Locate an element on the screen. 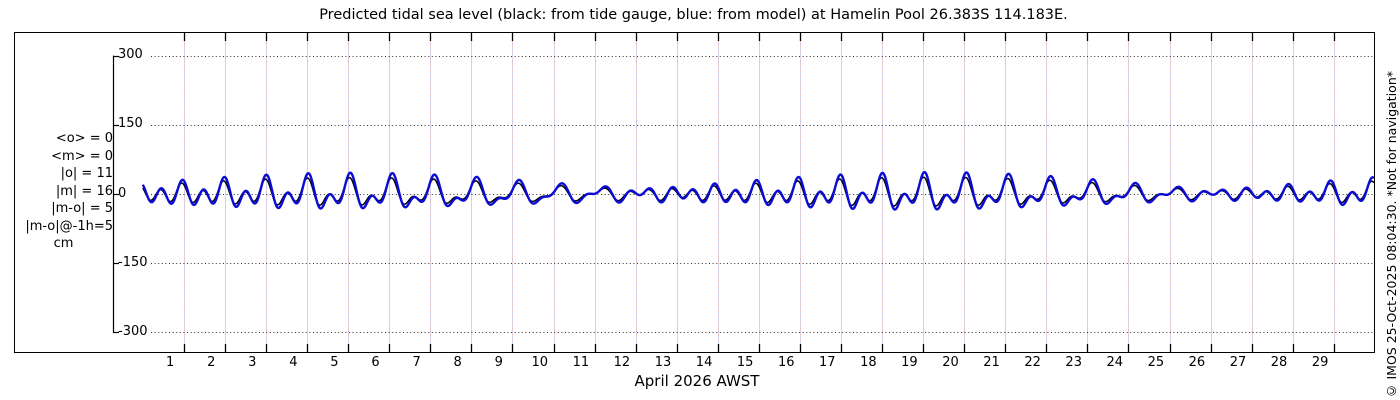 This screenshot has width=1400, height=400. x-day-label: 6 is located at coordinates (375, 362).